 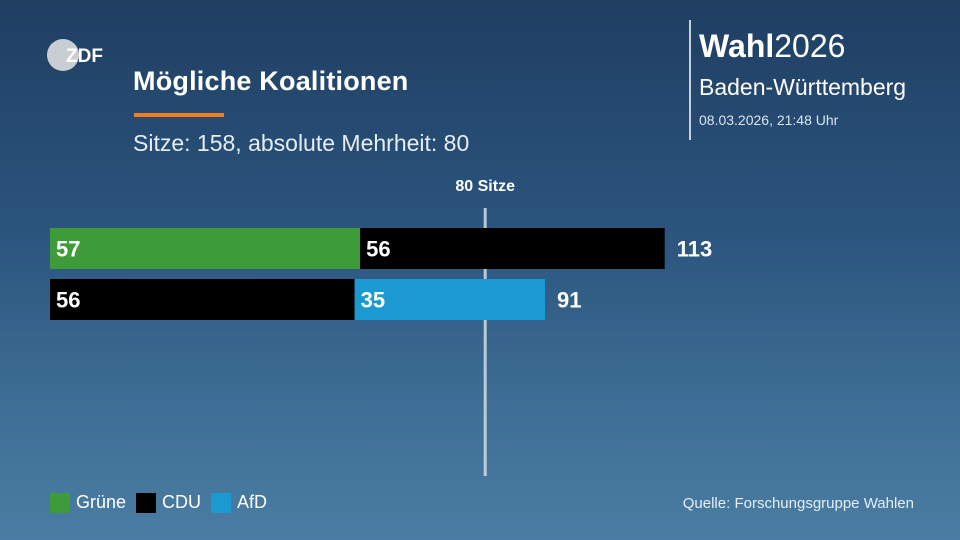 What do you see at coordinates (569, 300) in the screenshot?
I see `row-total-label: 91` at bounding box center [569, 300].